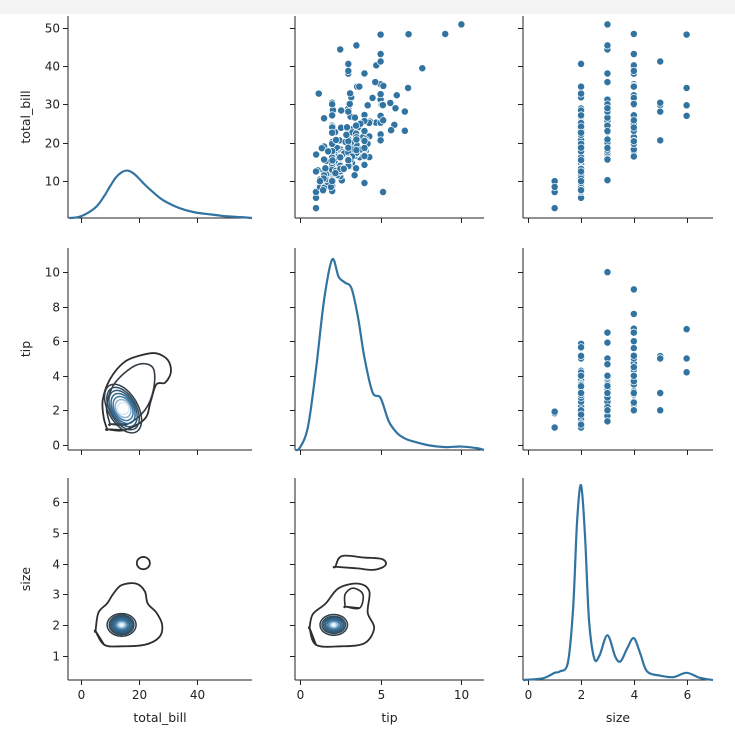 The image size is (735, 735). I want to click on x-axis-label-total_bill: total_bill, so click(159, 717).